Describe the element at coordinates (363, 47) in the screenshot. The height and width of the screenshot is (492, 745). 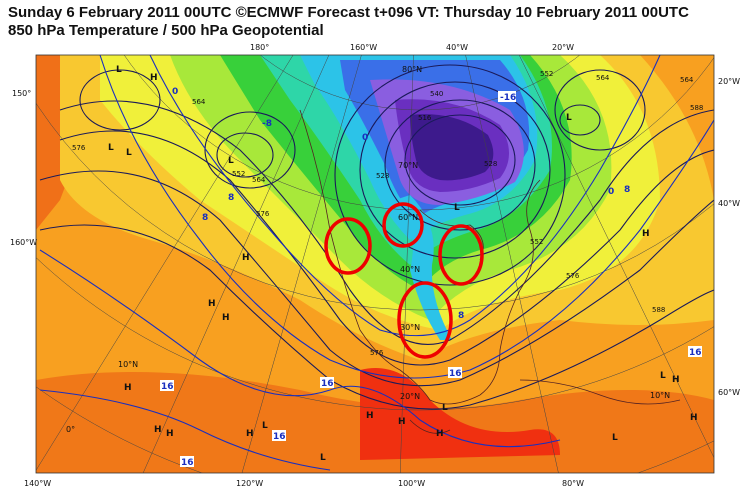
I see `grid-label-top-1: 160°W` at that location.